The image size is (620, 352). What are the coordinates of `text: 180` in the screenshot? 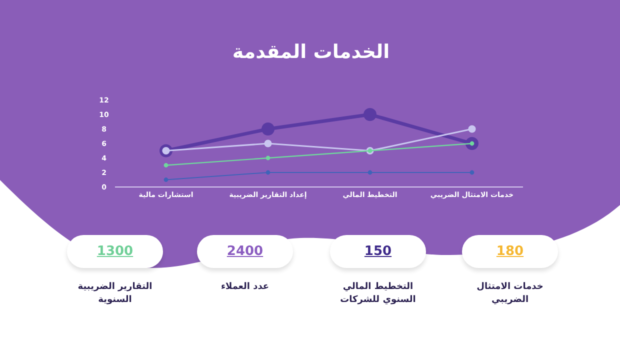 It's located at (510, 251).